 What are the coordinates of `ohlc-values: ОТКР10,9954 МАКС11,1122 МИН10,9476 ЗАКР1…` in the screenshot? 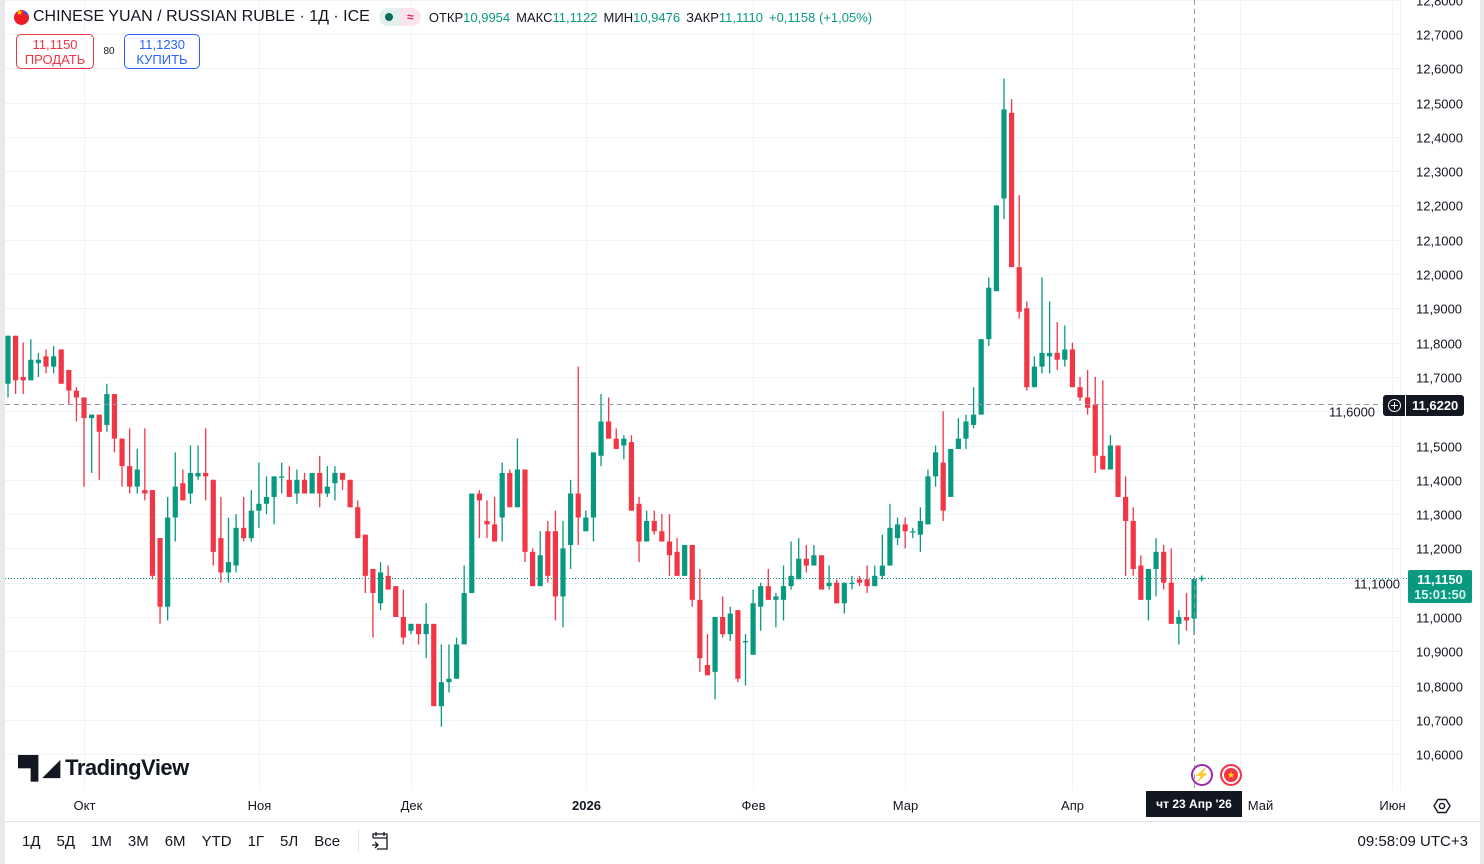 It's located at (650, 17).